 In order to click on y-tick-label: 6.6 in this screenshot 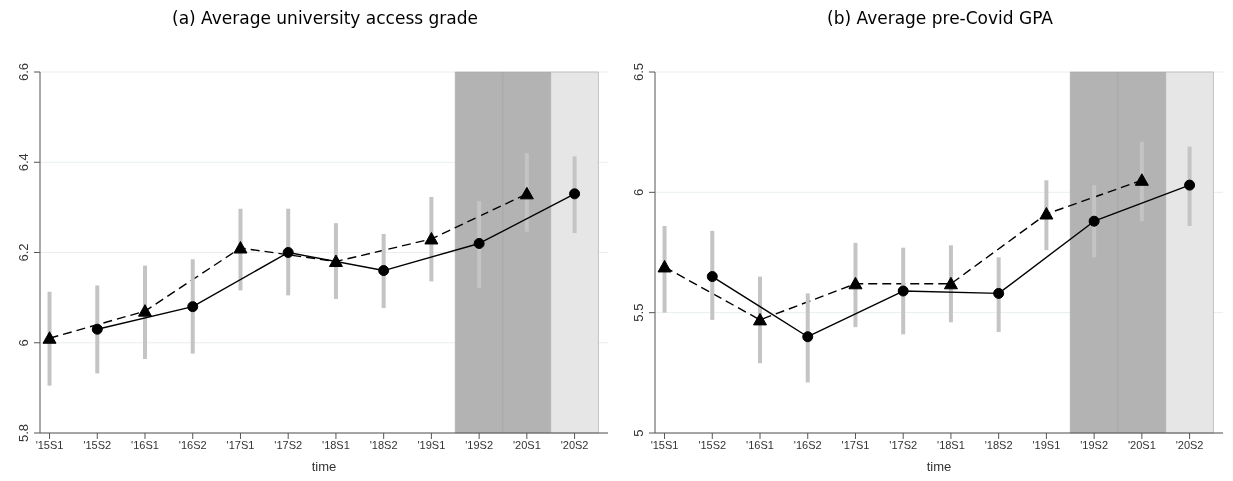, I will do `click(23, 72)`.